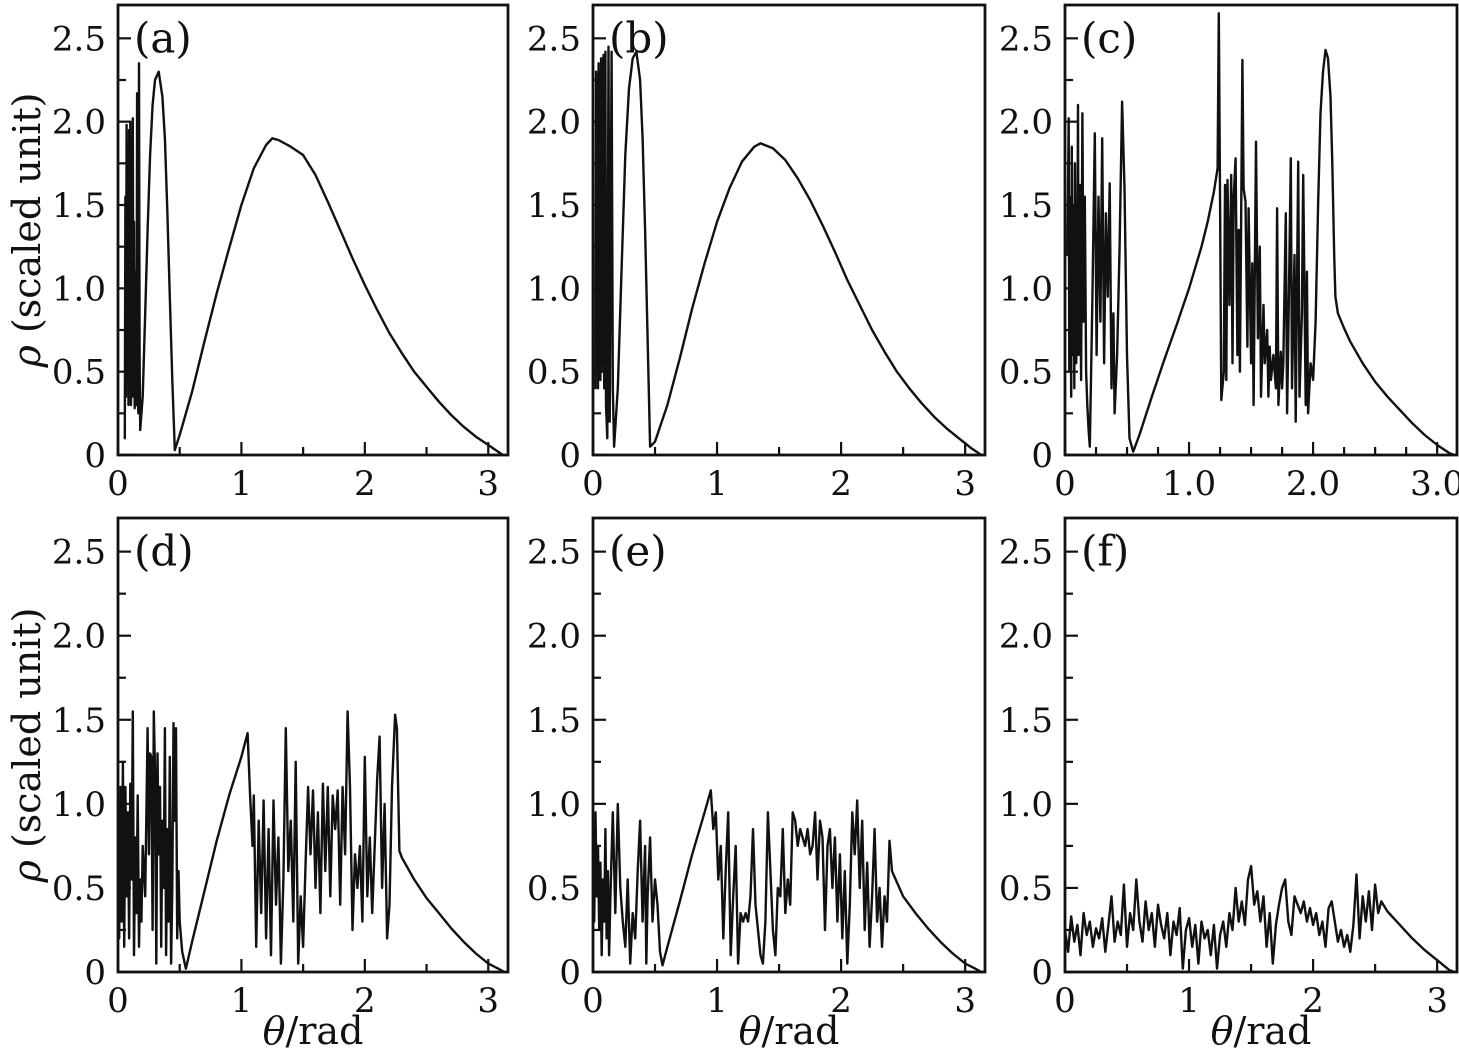 The width and height of the screenshot is (1459, 1052). What do you see at coordinates (79, 206) in the screenshot?
I see `y-tick-label-a-3: 1.5` at bounding box center [79, 206].